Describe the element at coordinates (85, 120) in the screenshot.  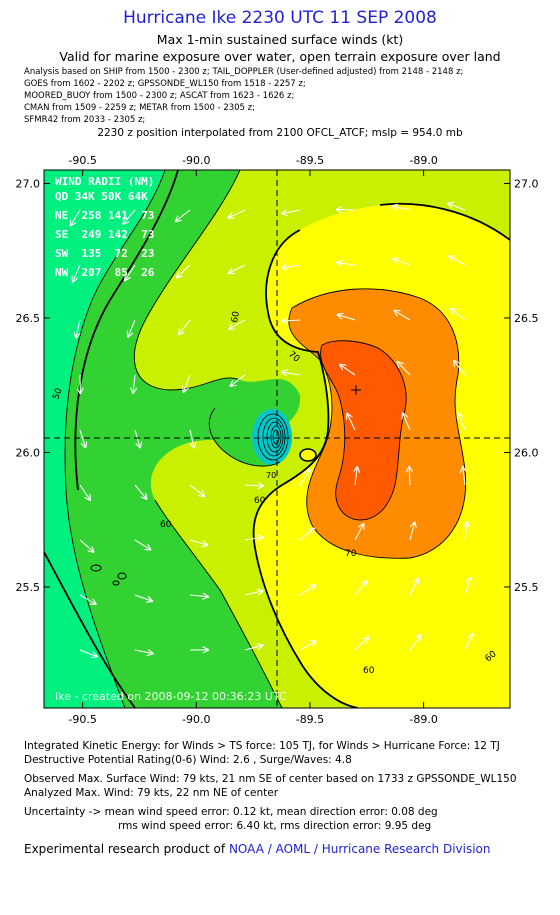
I see `analysis-line: SFMR42 from 2033 - 2305 z;` at that location.